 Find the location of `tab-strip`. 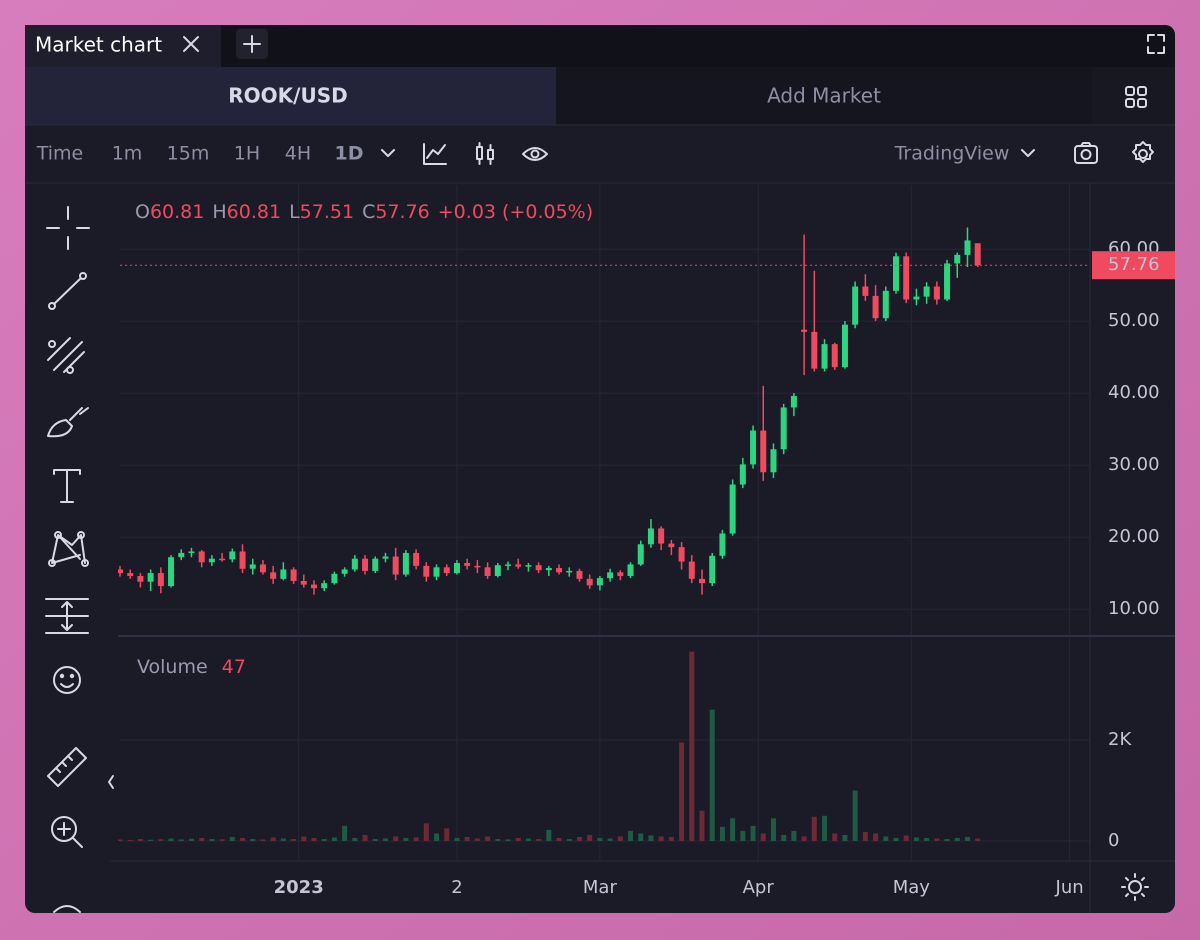

tab-strip is located at coordinates (600, 46).